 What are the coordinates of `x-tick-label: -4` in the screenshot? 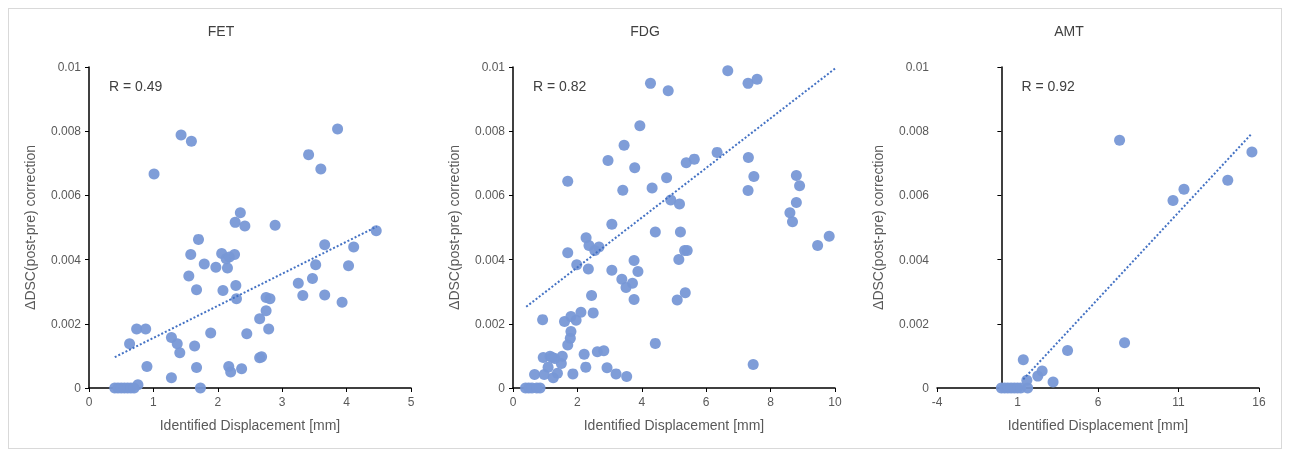 It's located at (937, 402).